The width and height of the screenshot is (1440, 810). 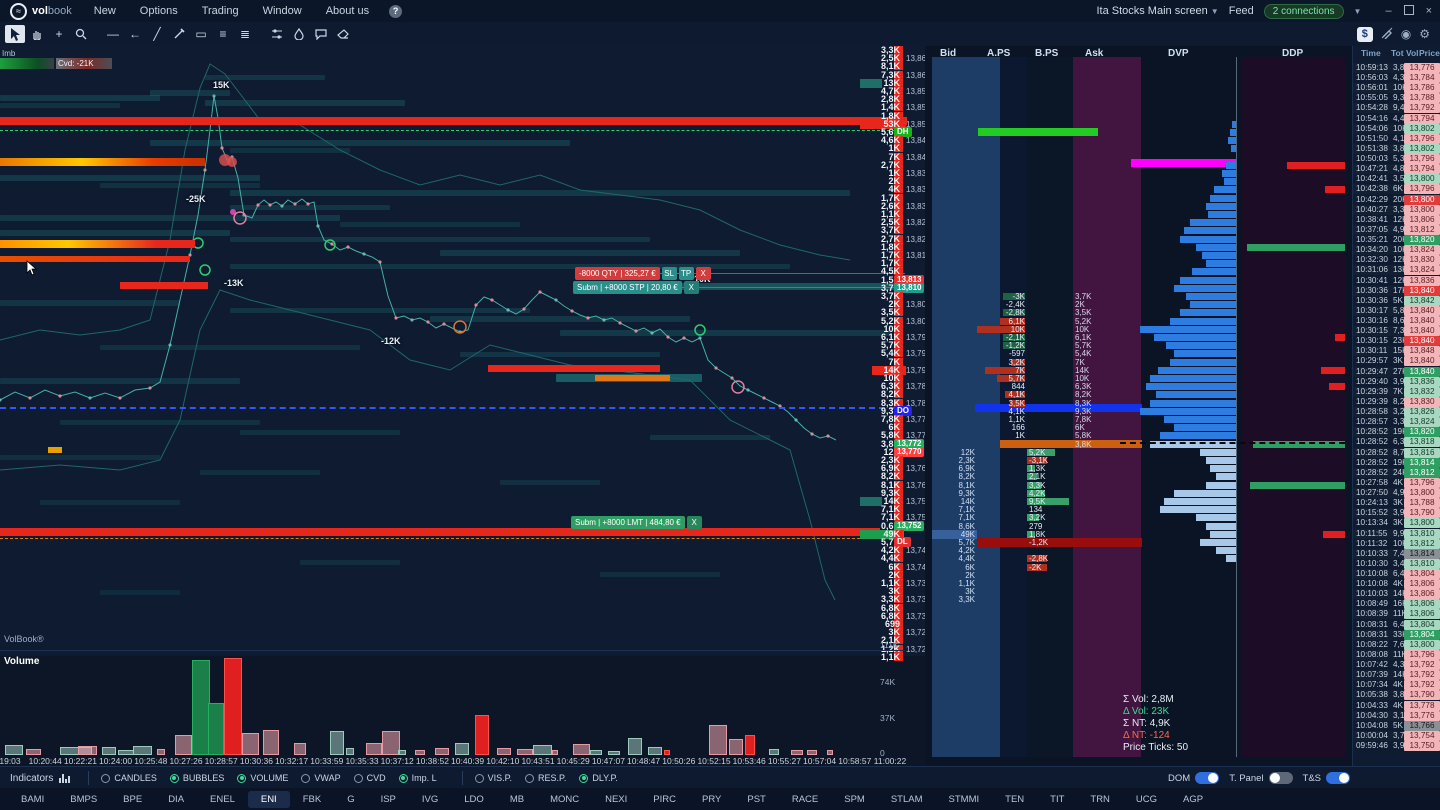 What do you see at coordinates (1422, 574) in the screenshot?
I see `tns-price: 13,804` at bounding box center [1422, 574].